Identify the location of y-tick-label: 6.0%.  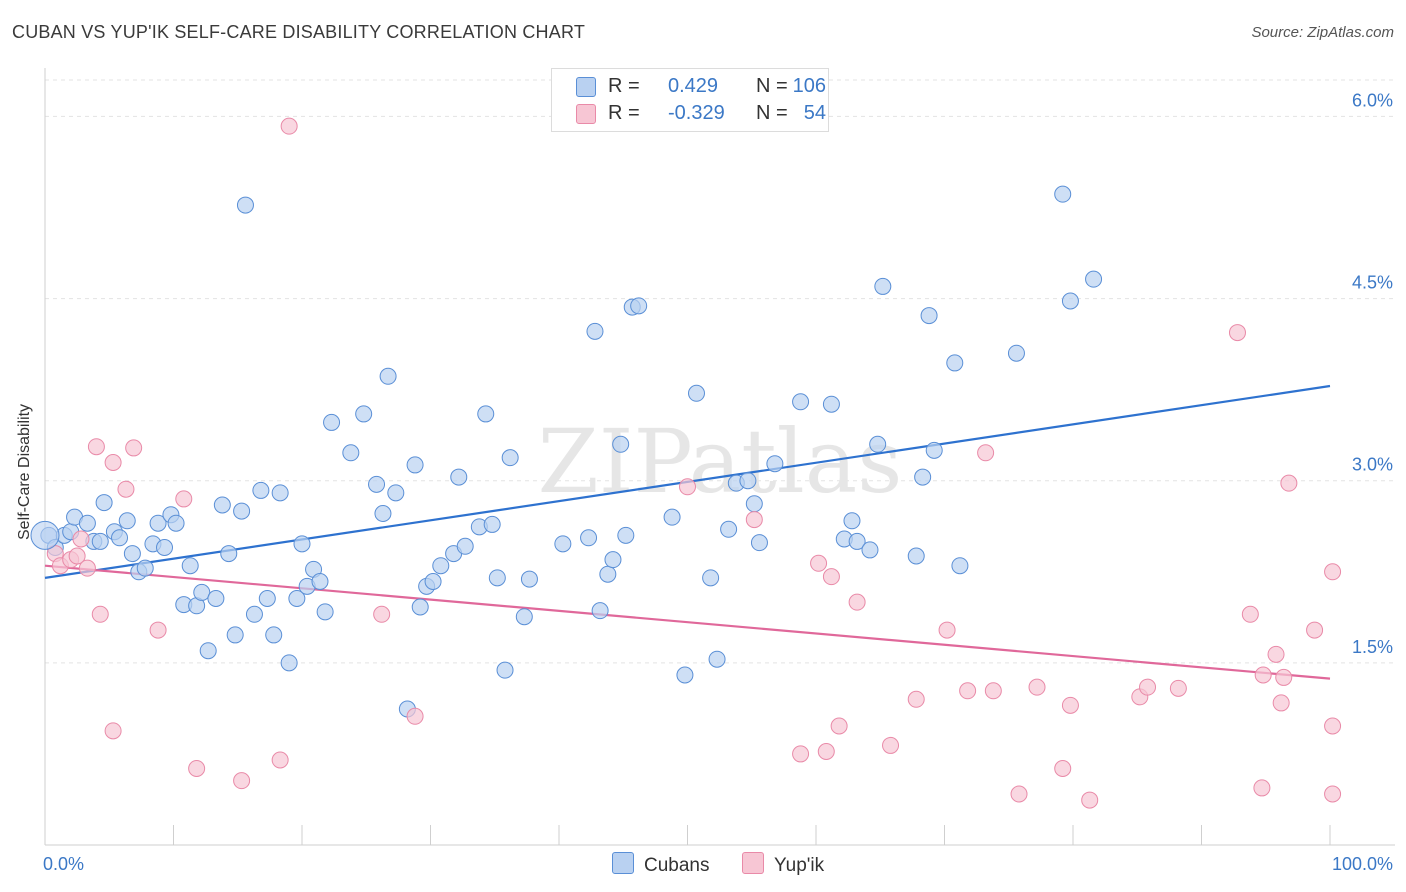
(1372, 100).